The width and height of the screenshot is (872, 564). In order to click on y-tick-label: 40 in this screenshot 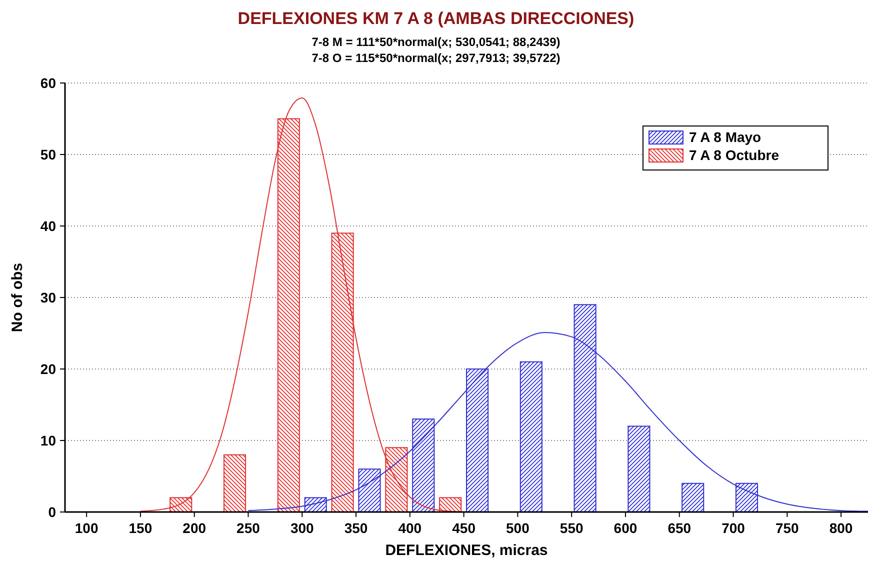, I will do `click(48, 226)`.